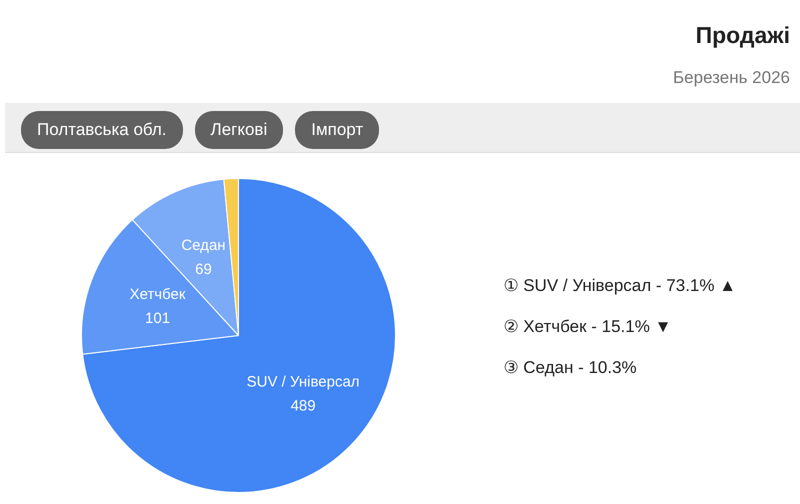 The width and height of the screenshot is (800, 504). Describe the element at coordinates (570, 367) in the screenshot. I see `text: ③ Седан - 10.3%` at that location.